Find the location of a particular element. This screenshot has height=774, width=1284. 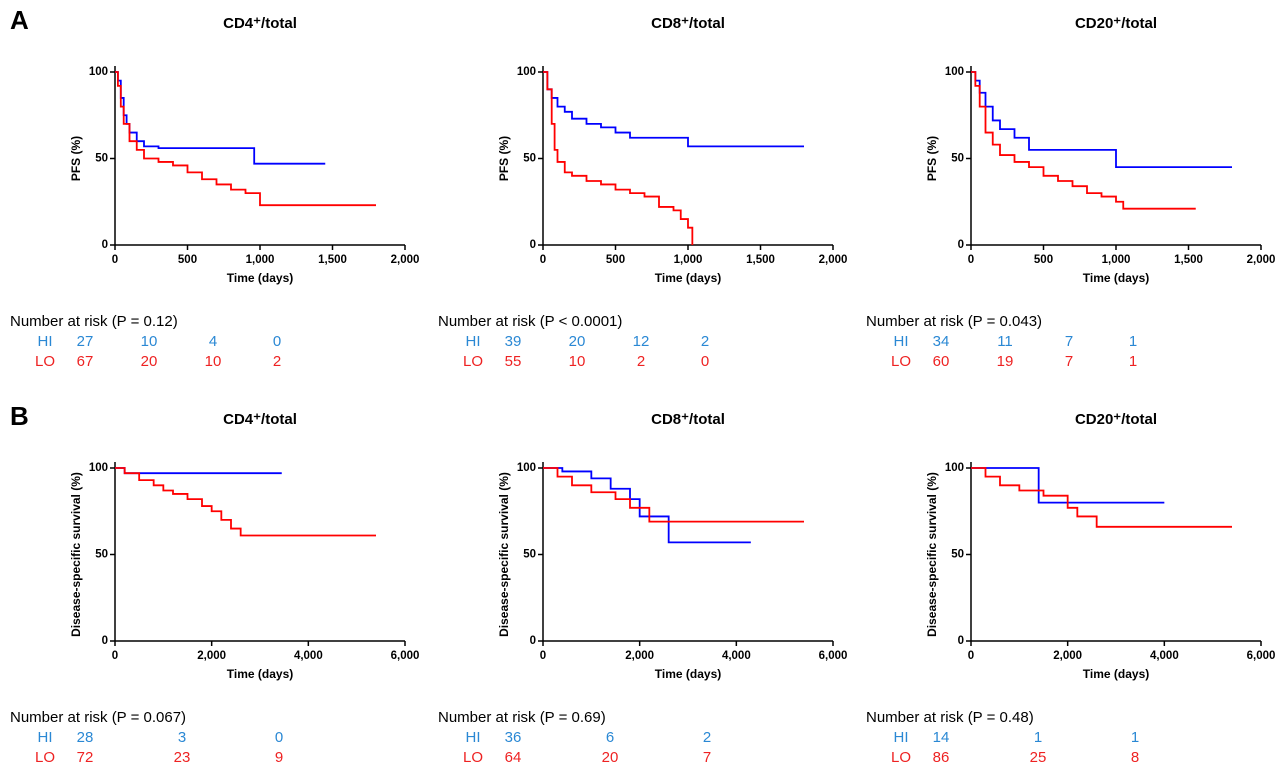

risk-count: 19 is located at coordinates (1005, 361).